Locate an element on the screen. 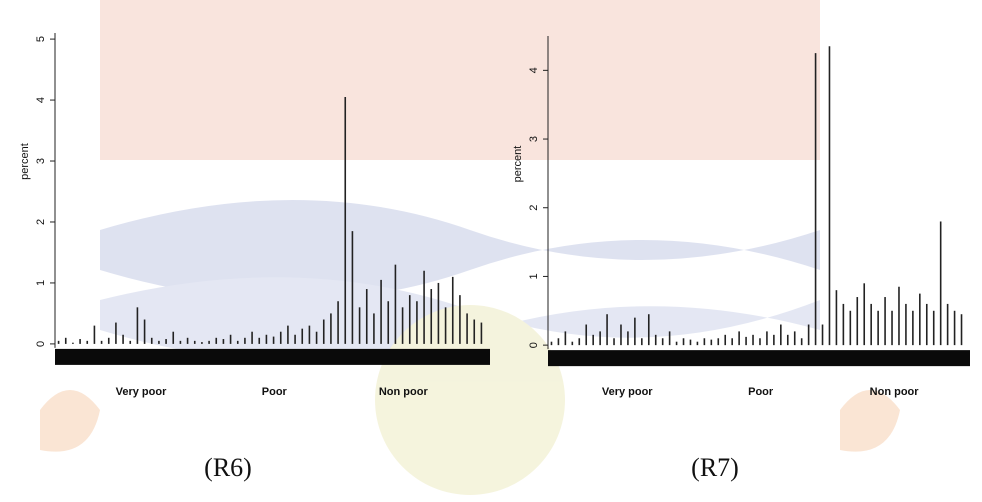 The image size is (982, 502). caption: (R6) is located at coordinates (228, 467).